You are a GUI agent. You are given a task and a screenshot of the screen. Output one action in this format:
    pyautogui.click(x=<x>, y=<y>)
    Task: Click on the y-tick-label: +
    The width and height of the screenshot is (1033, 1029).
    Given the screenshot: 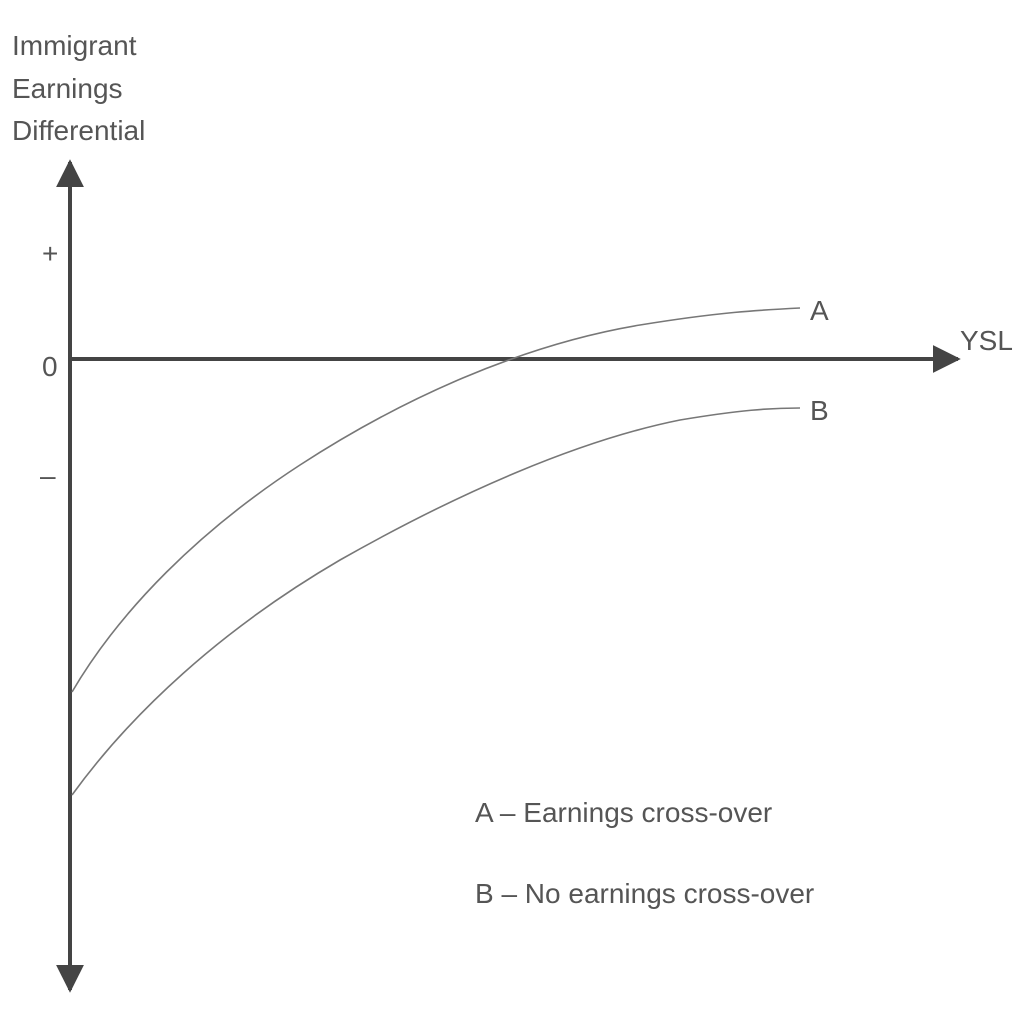 What is the action you would take?
    pyautogui.click(x=50, y=253)
    